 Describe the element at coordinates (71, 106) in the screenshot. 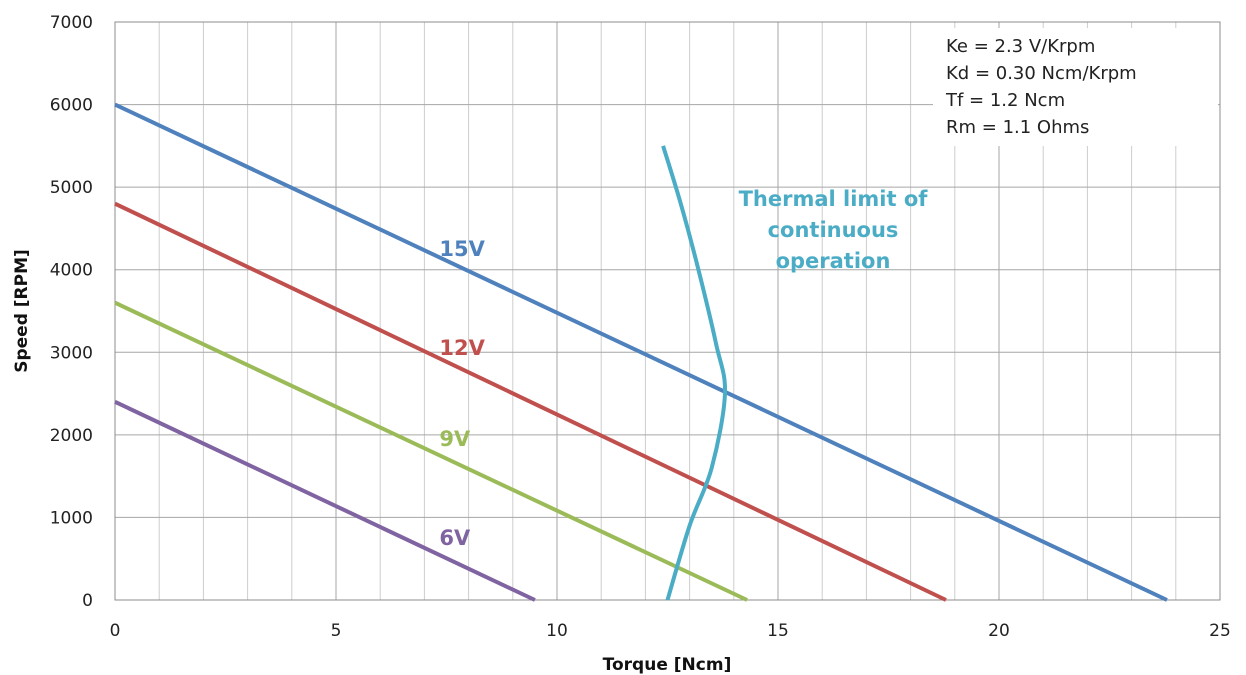

I see `y-tick-label: 6000` at that location.